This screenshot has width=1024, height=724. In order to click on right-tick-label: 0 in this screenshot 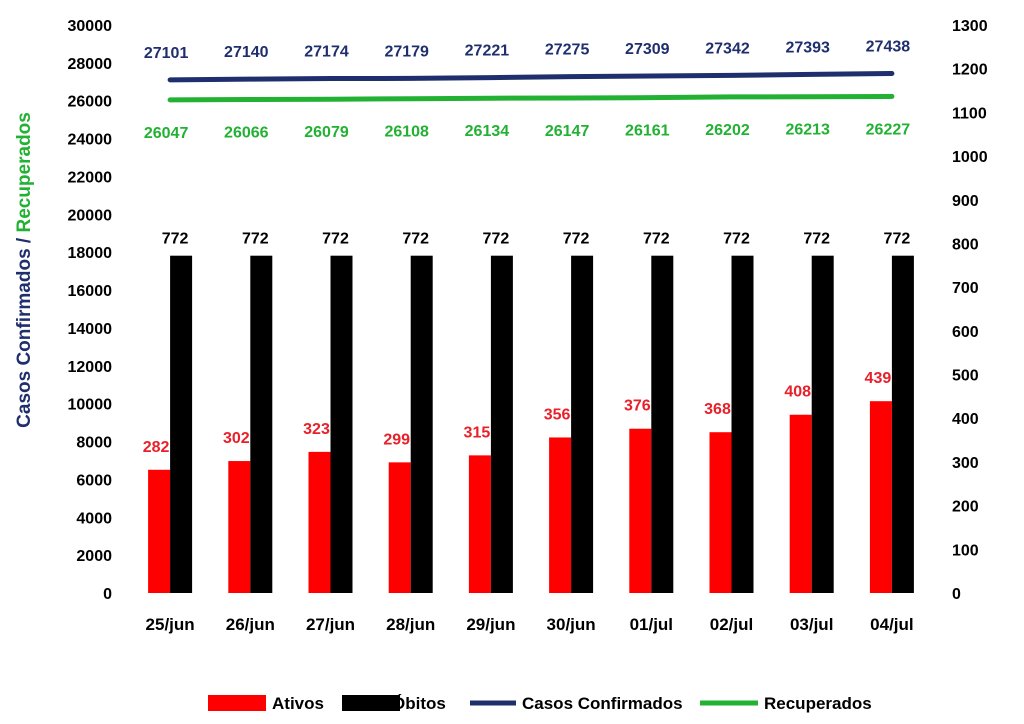, I will do `click(956, 594)`.